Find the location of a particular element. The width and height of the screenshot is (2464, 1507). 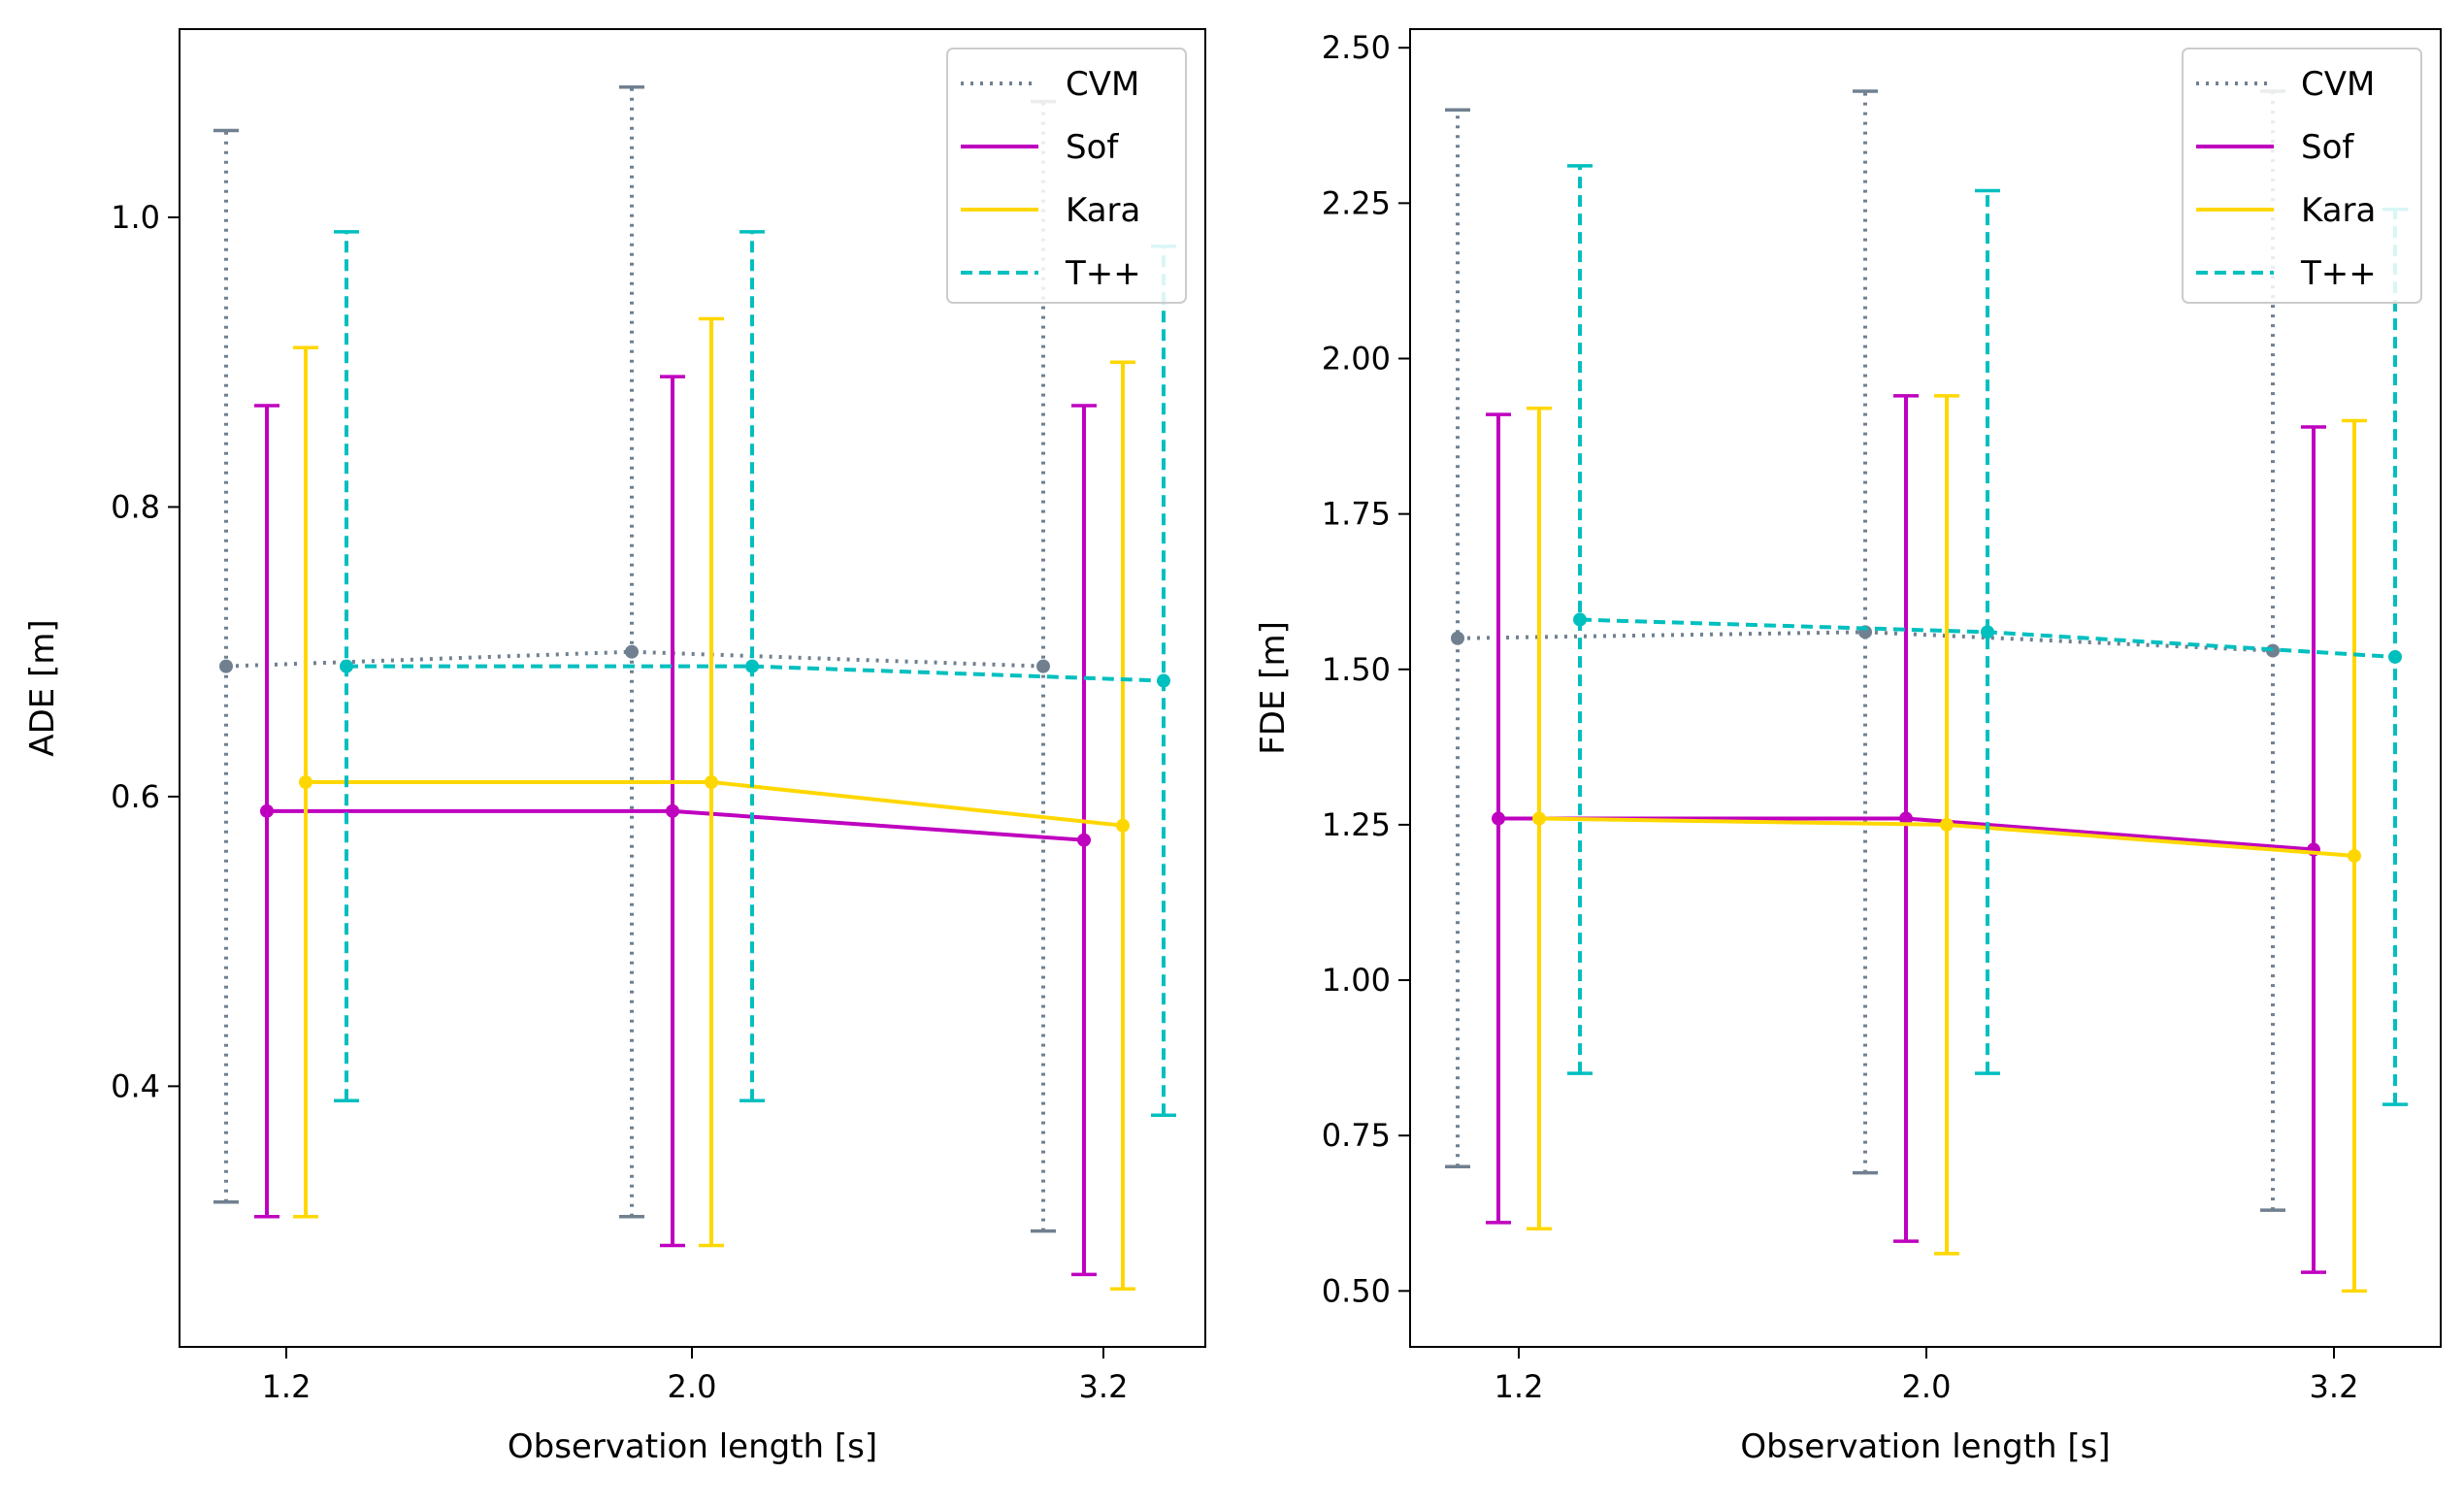

y-axis-label: ADE [m] is located at coordinates (42, 688).